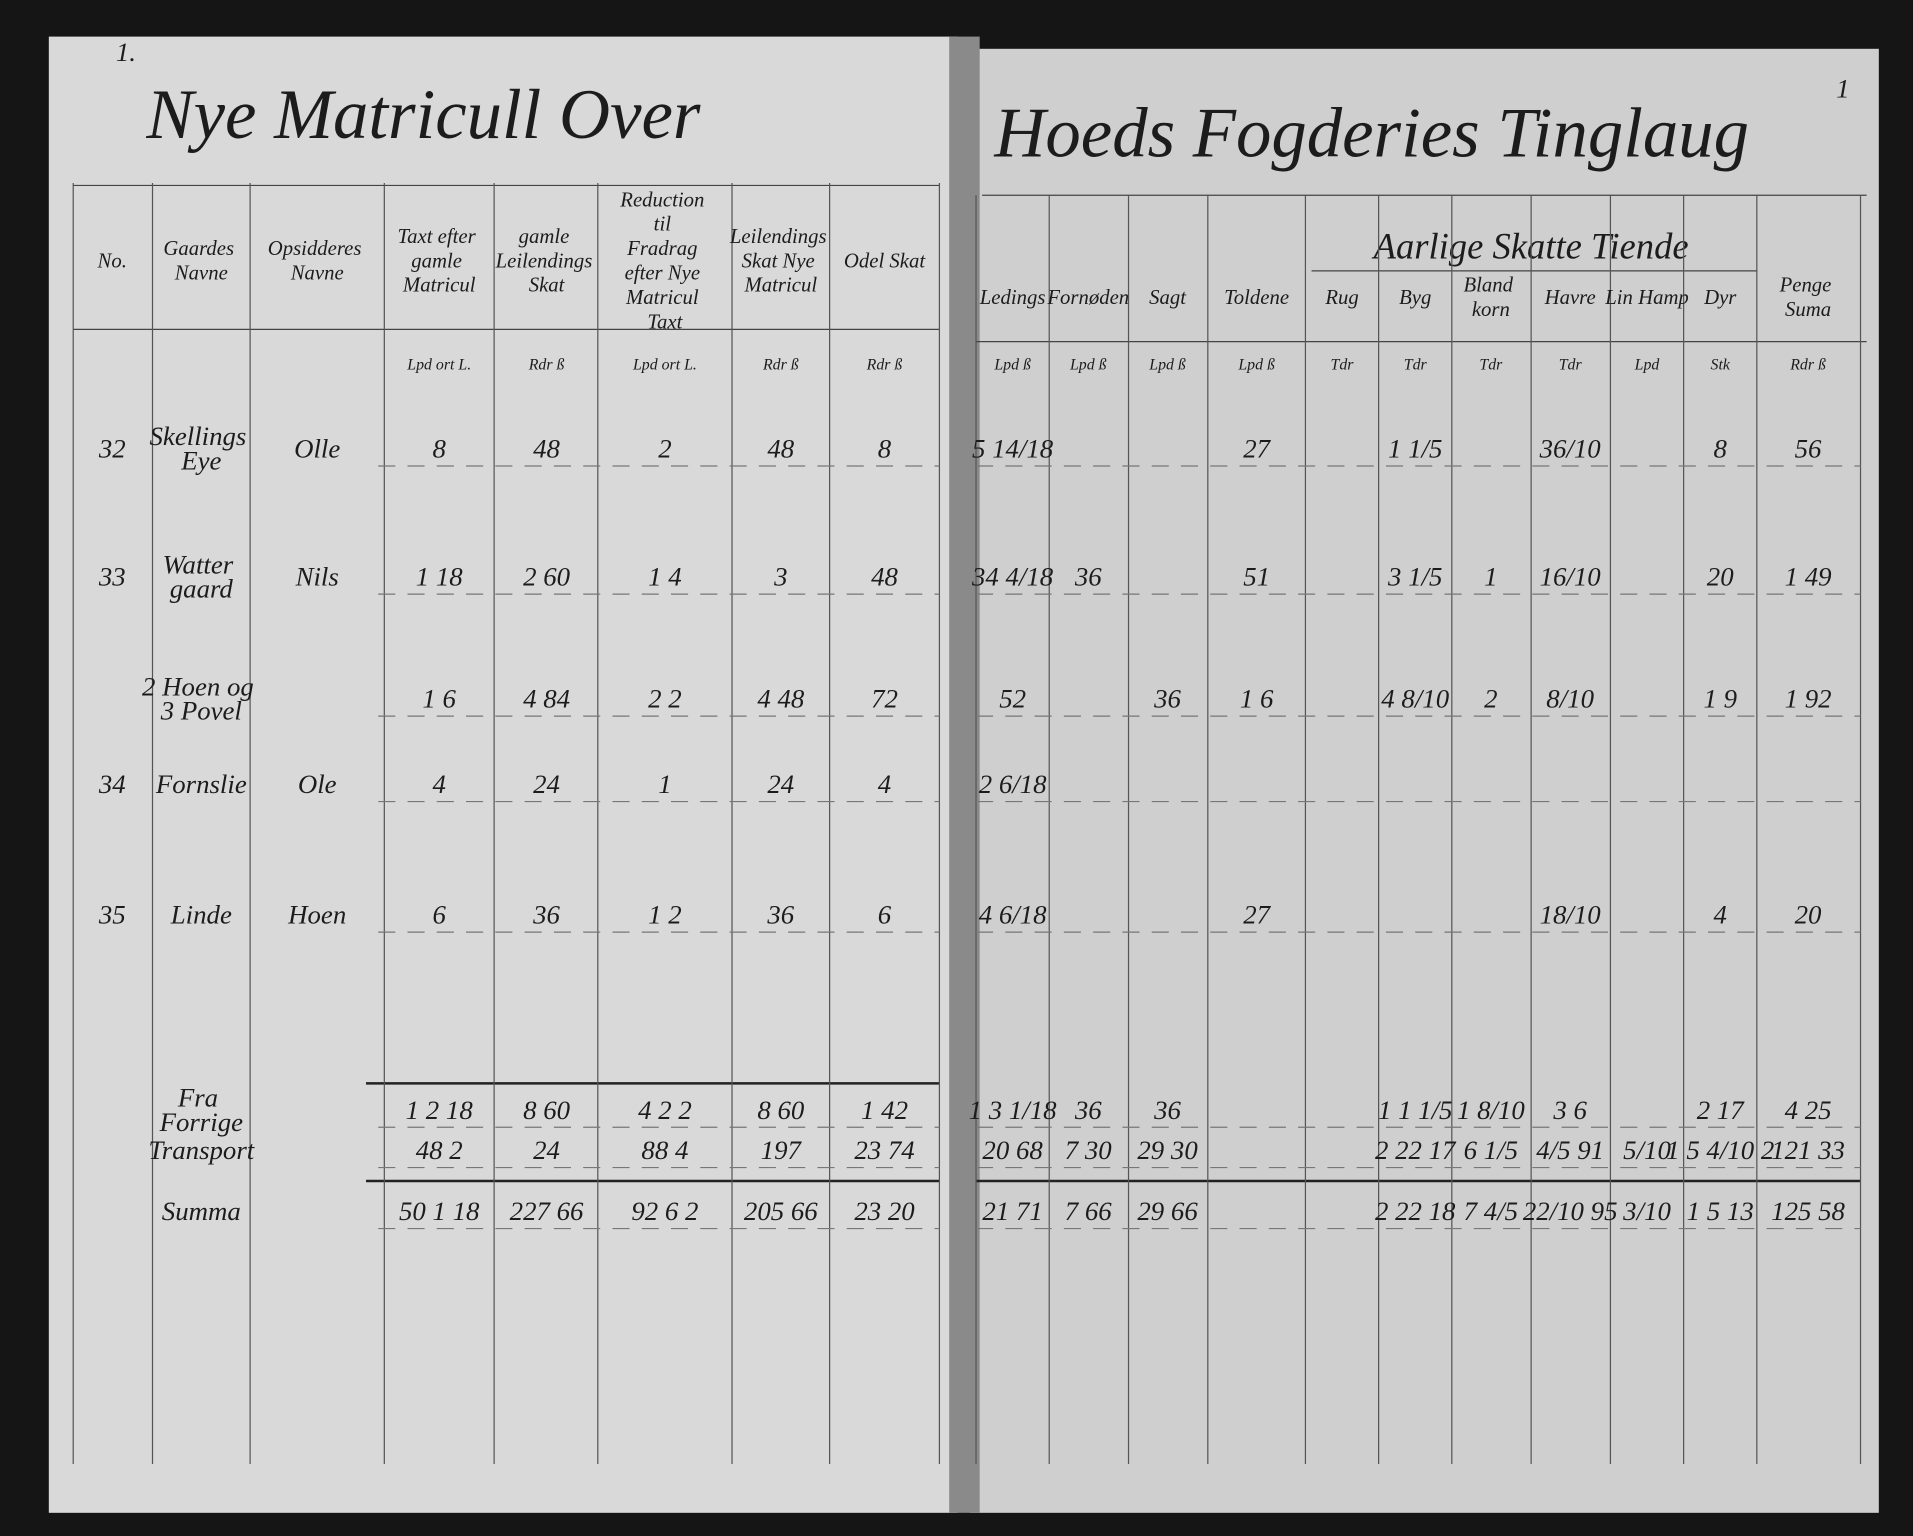  Describe the element at coordinates (1571, 915) in the screenshot. I see `cell-value: 18/10` at that location.